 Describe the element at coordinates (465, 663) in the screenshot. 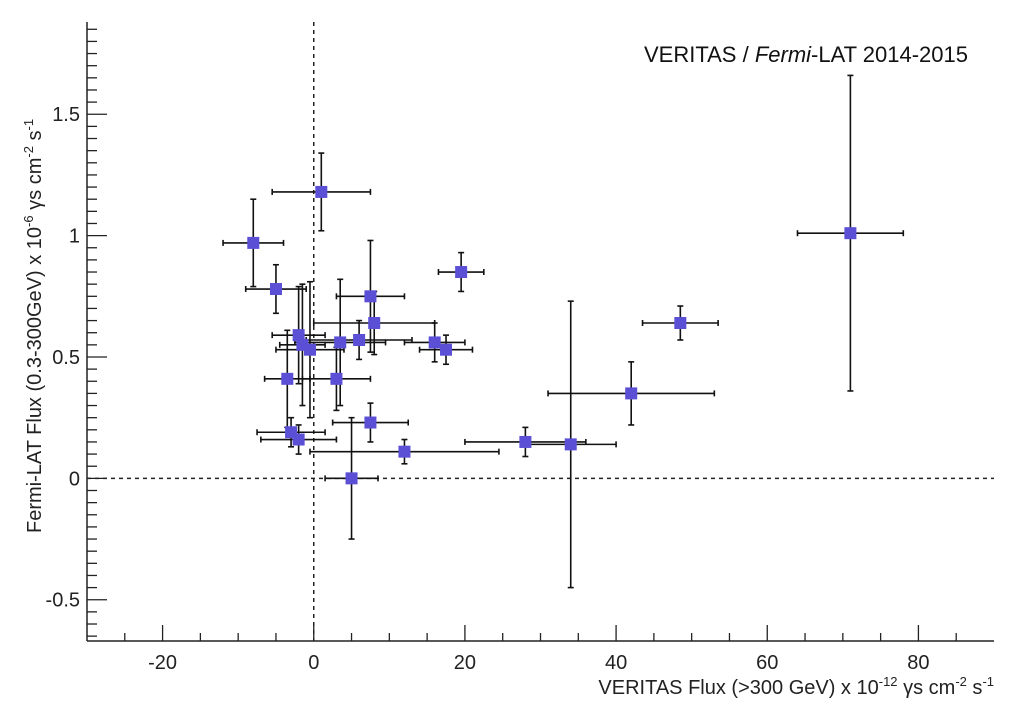

I see `x-tick-label: 20` at that location.